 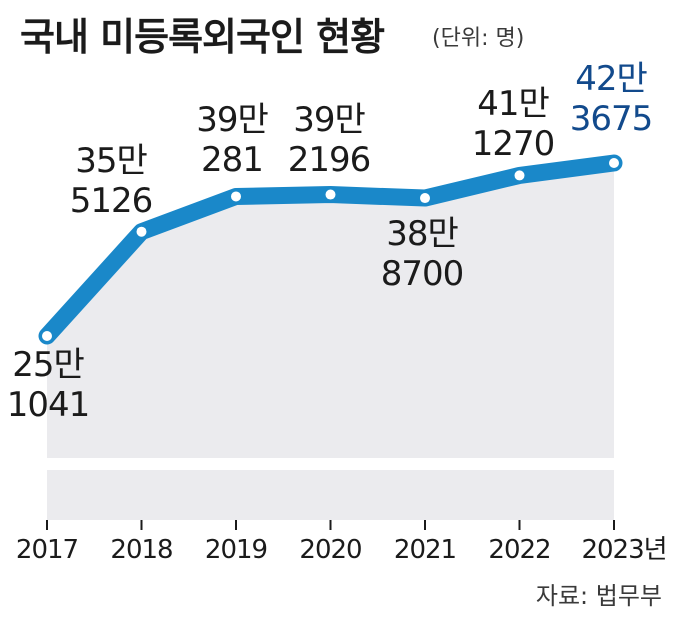 I want to click on x-tick-label: 2021, so click(x=425, y=550).